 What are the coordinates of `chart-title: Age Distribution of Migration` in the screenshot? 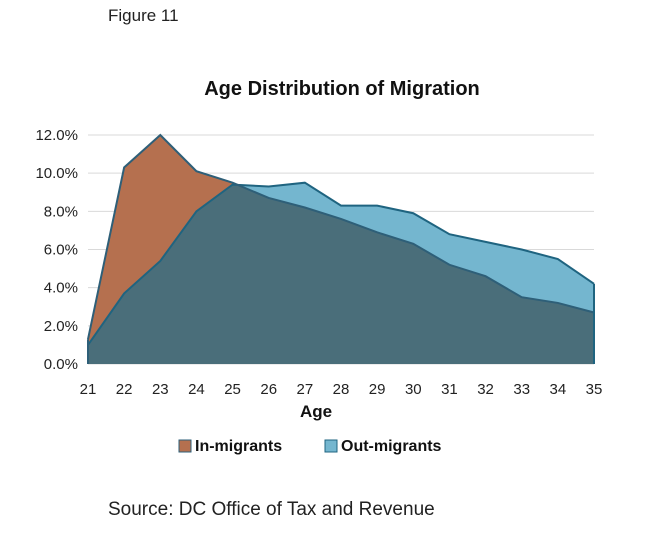 It's located at (342, 89).